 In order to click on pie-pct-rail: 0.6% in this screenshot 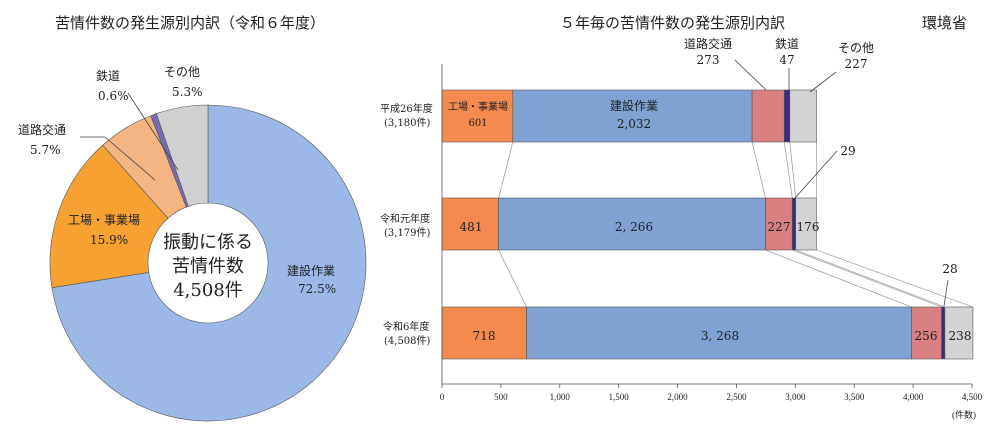, I will do `click(113, 96)`.